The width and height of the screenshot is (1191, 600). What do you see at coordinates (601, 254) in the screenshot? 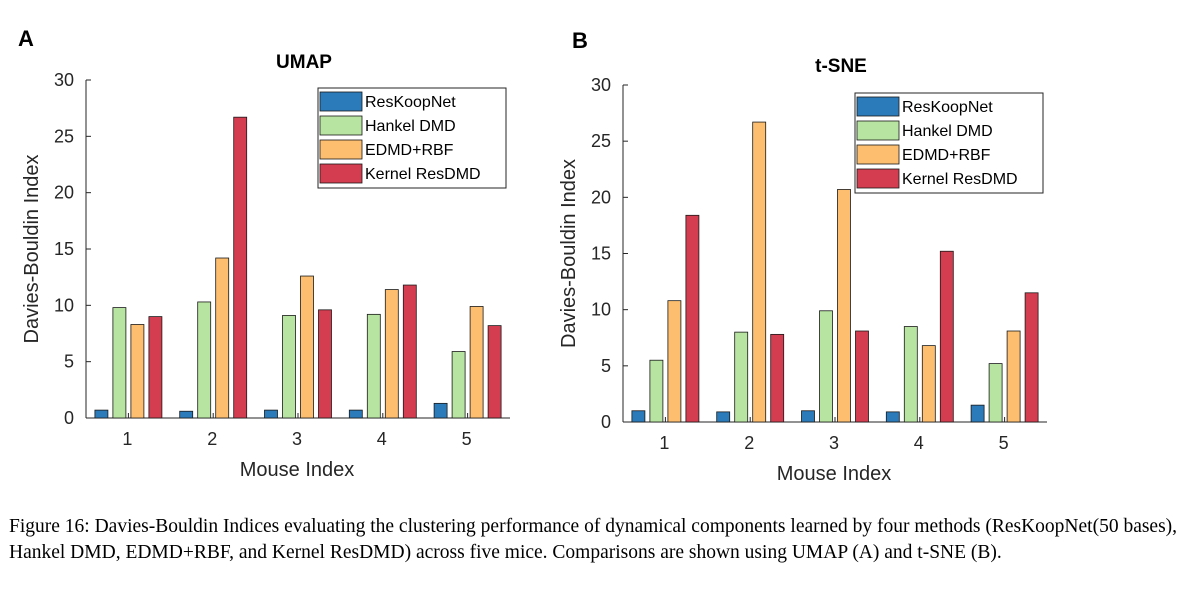
I see `panel-b-y-tick-label: 15` at bounding box center [601, 254].